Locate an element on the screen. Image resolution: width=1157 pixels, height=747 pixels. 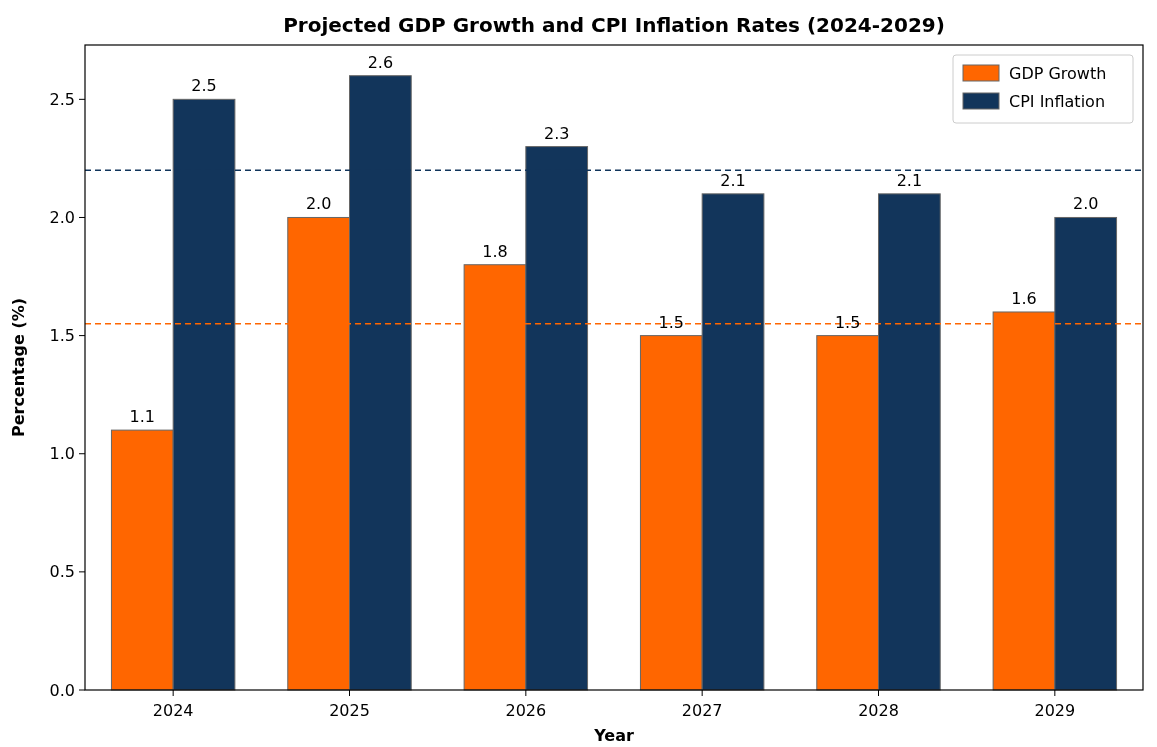
data-label: 1.5 is located at coordinates (671, 322).